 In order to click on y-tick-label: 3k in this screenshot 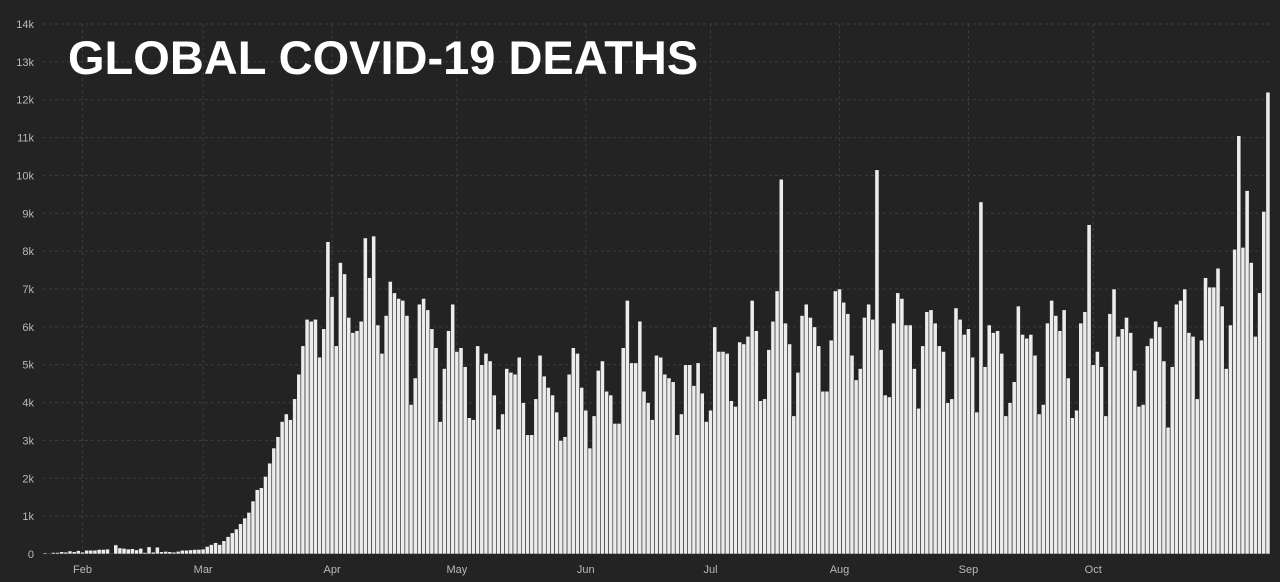, I will do `click(28, 441)`.